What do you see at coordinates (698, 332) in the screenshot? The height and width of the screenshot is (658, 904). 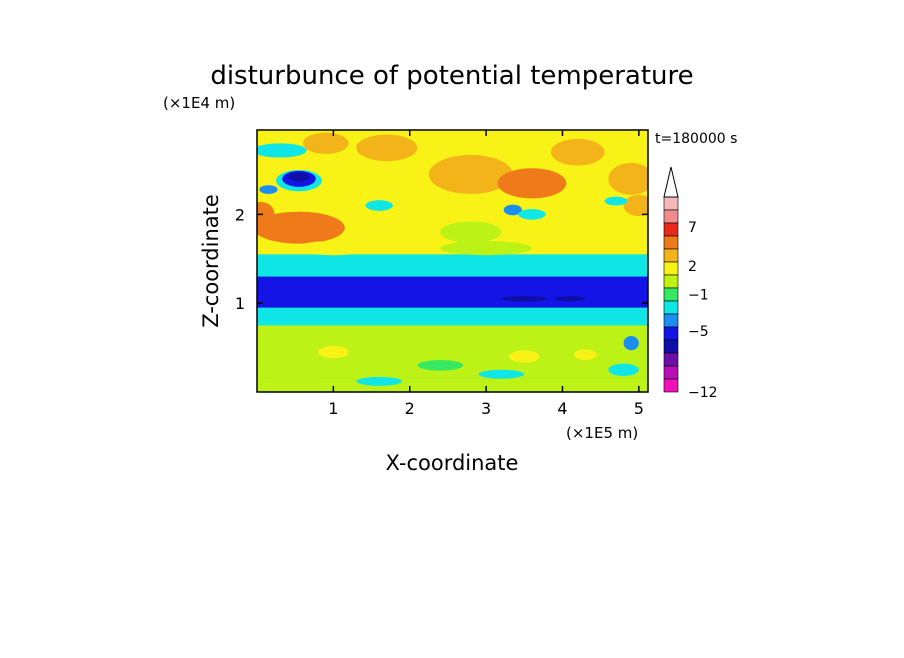 I see `colorbar-tick-label: −5` at bounding box center [698, 332].